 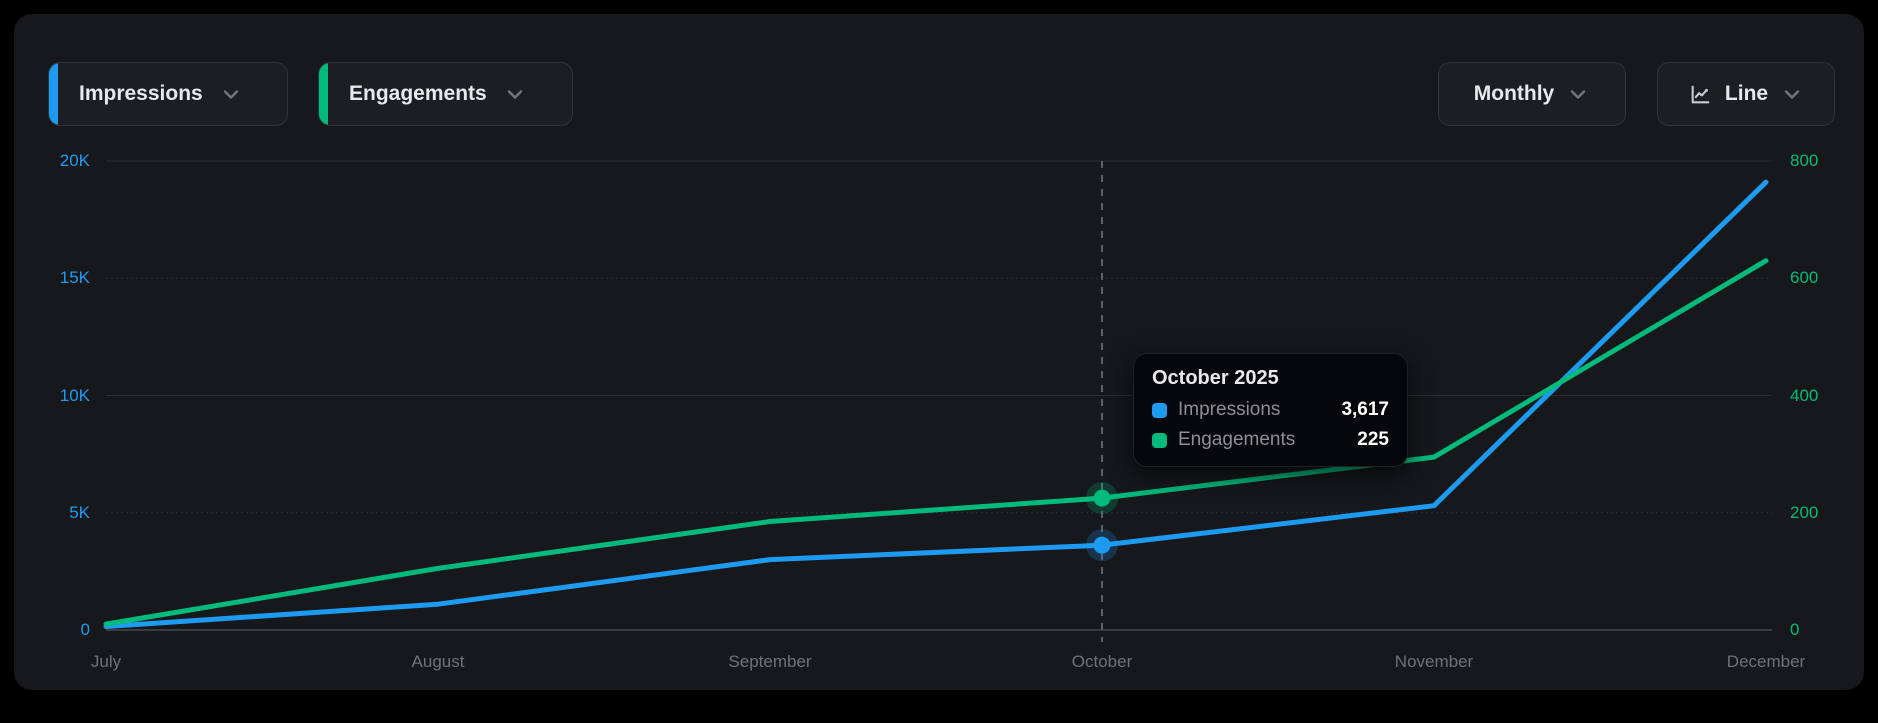 What do you see at coordinates (1102, 498) in the screenshot?
I see `engagements-point` at bounding box center [1102, 498].